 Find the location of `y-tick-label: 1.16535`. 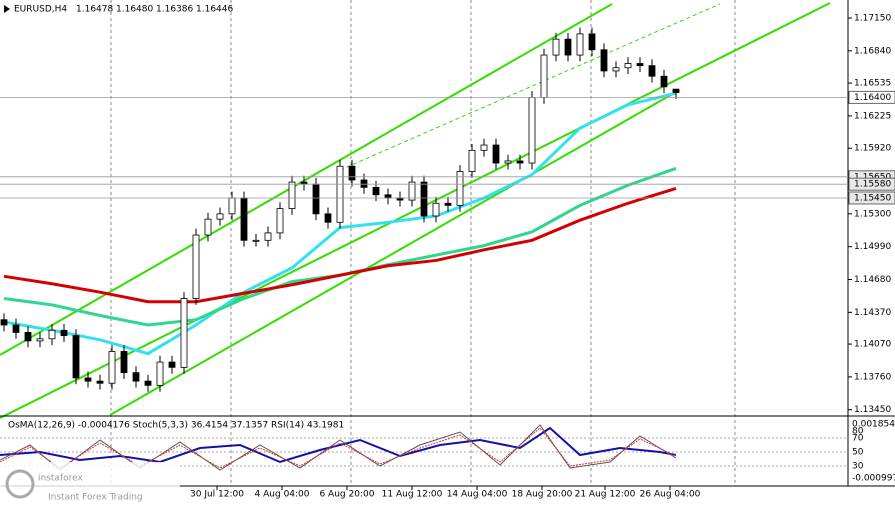

y-tick-label: 1.16535 is located at coordinates (872, 84).